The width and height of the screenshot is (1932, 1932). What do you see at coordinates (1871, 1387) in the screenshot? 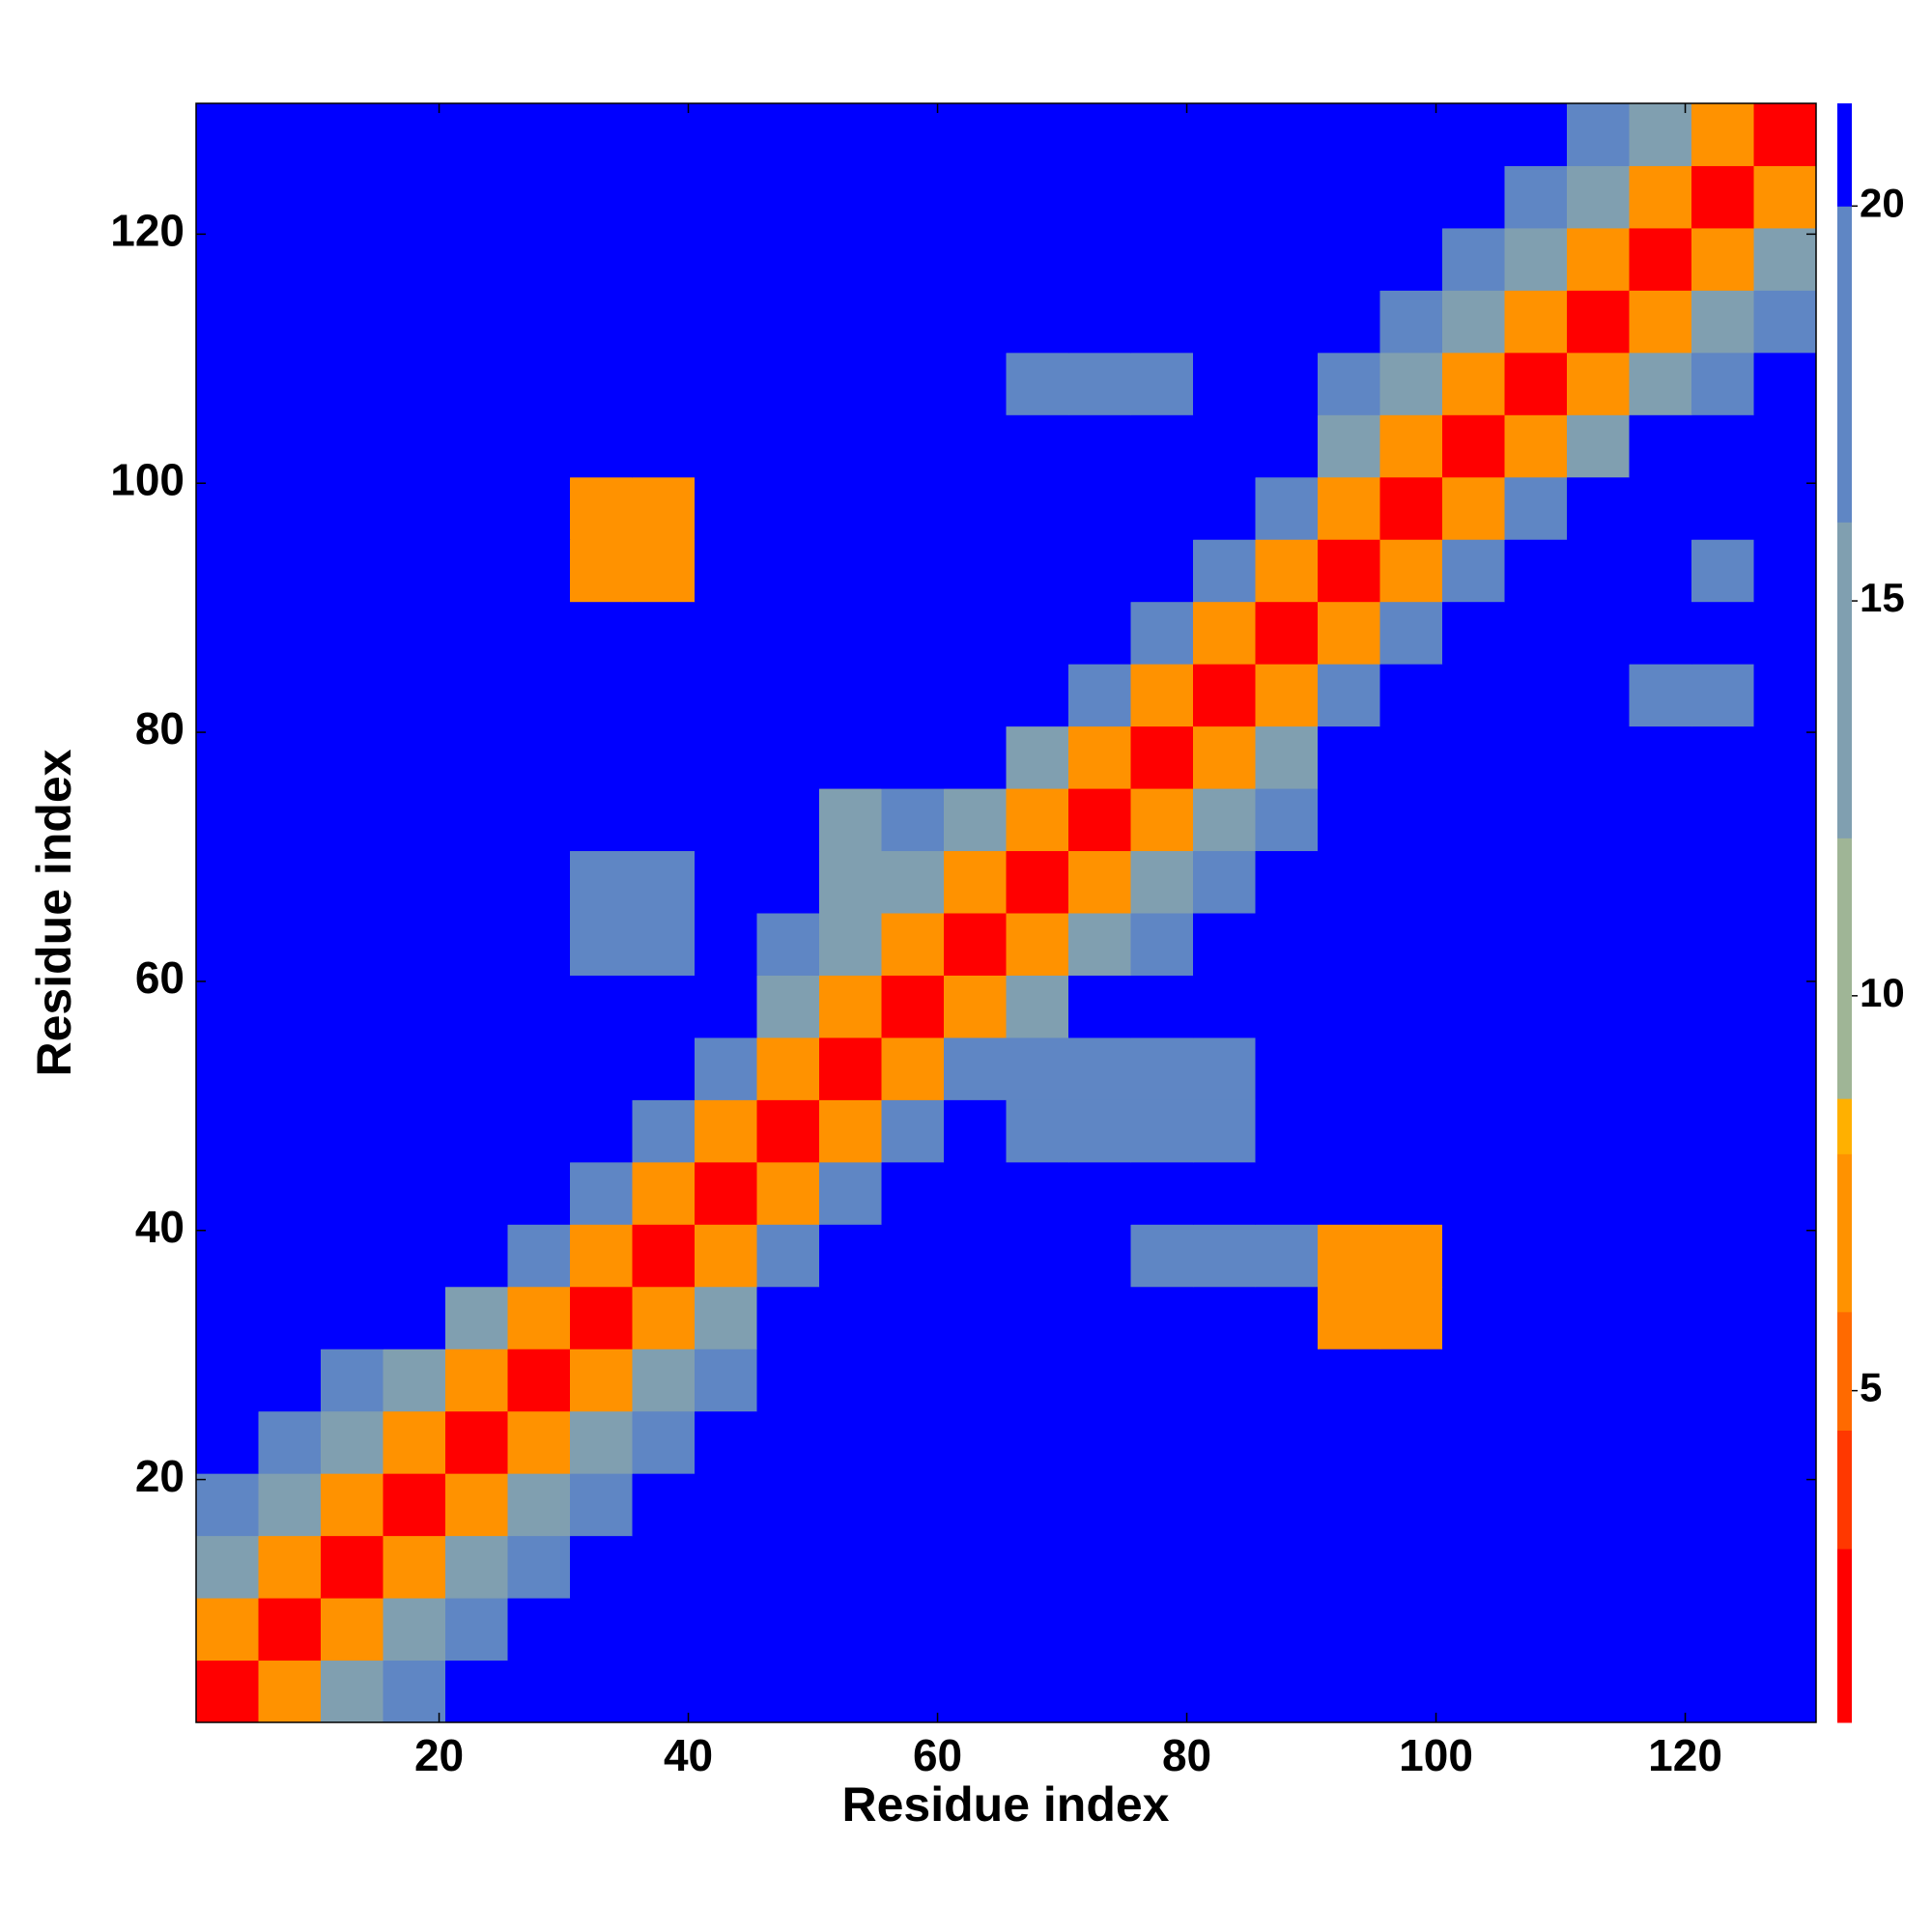
I see `colorbar-tick-label: 5` at bounding box center [1871, 1387].